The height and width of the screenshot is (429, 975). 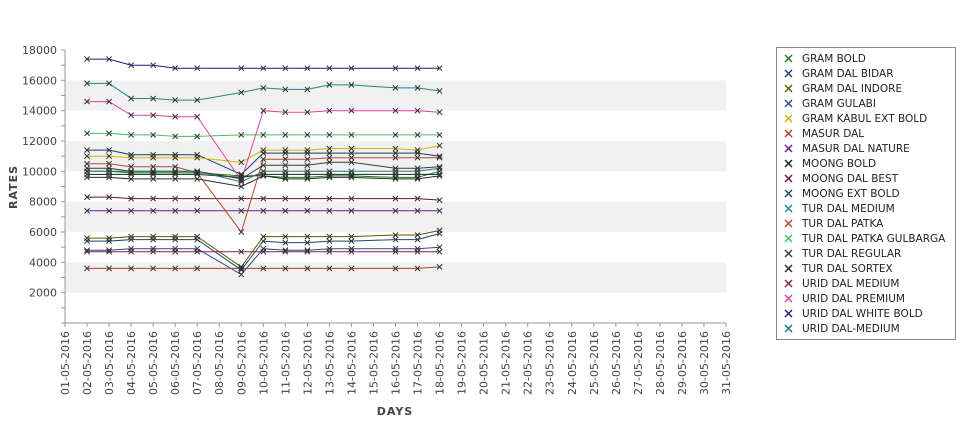 I want to click on legend-item: MOONG EXT BOLD, so click(x=866, y=193).